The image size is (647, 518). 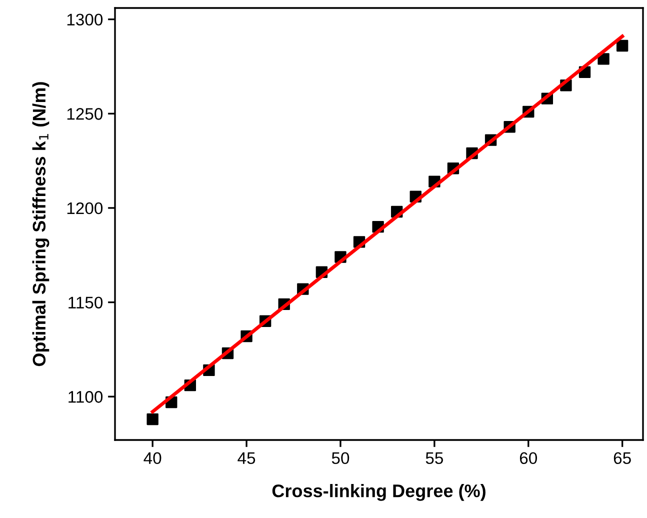 I want to click on x-tick-label: 50, so click(x=341, y=458).